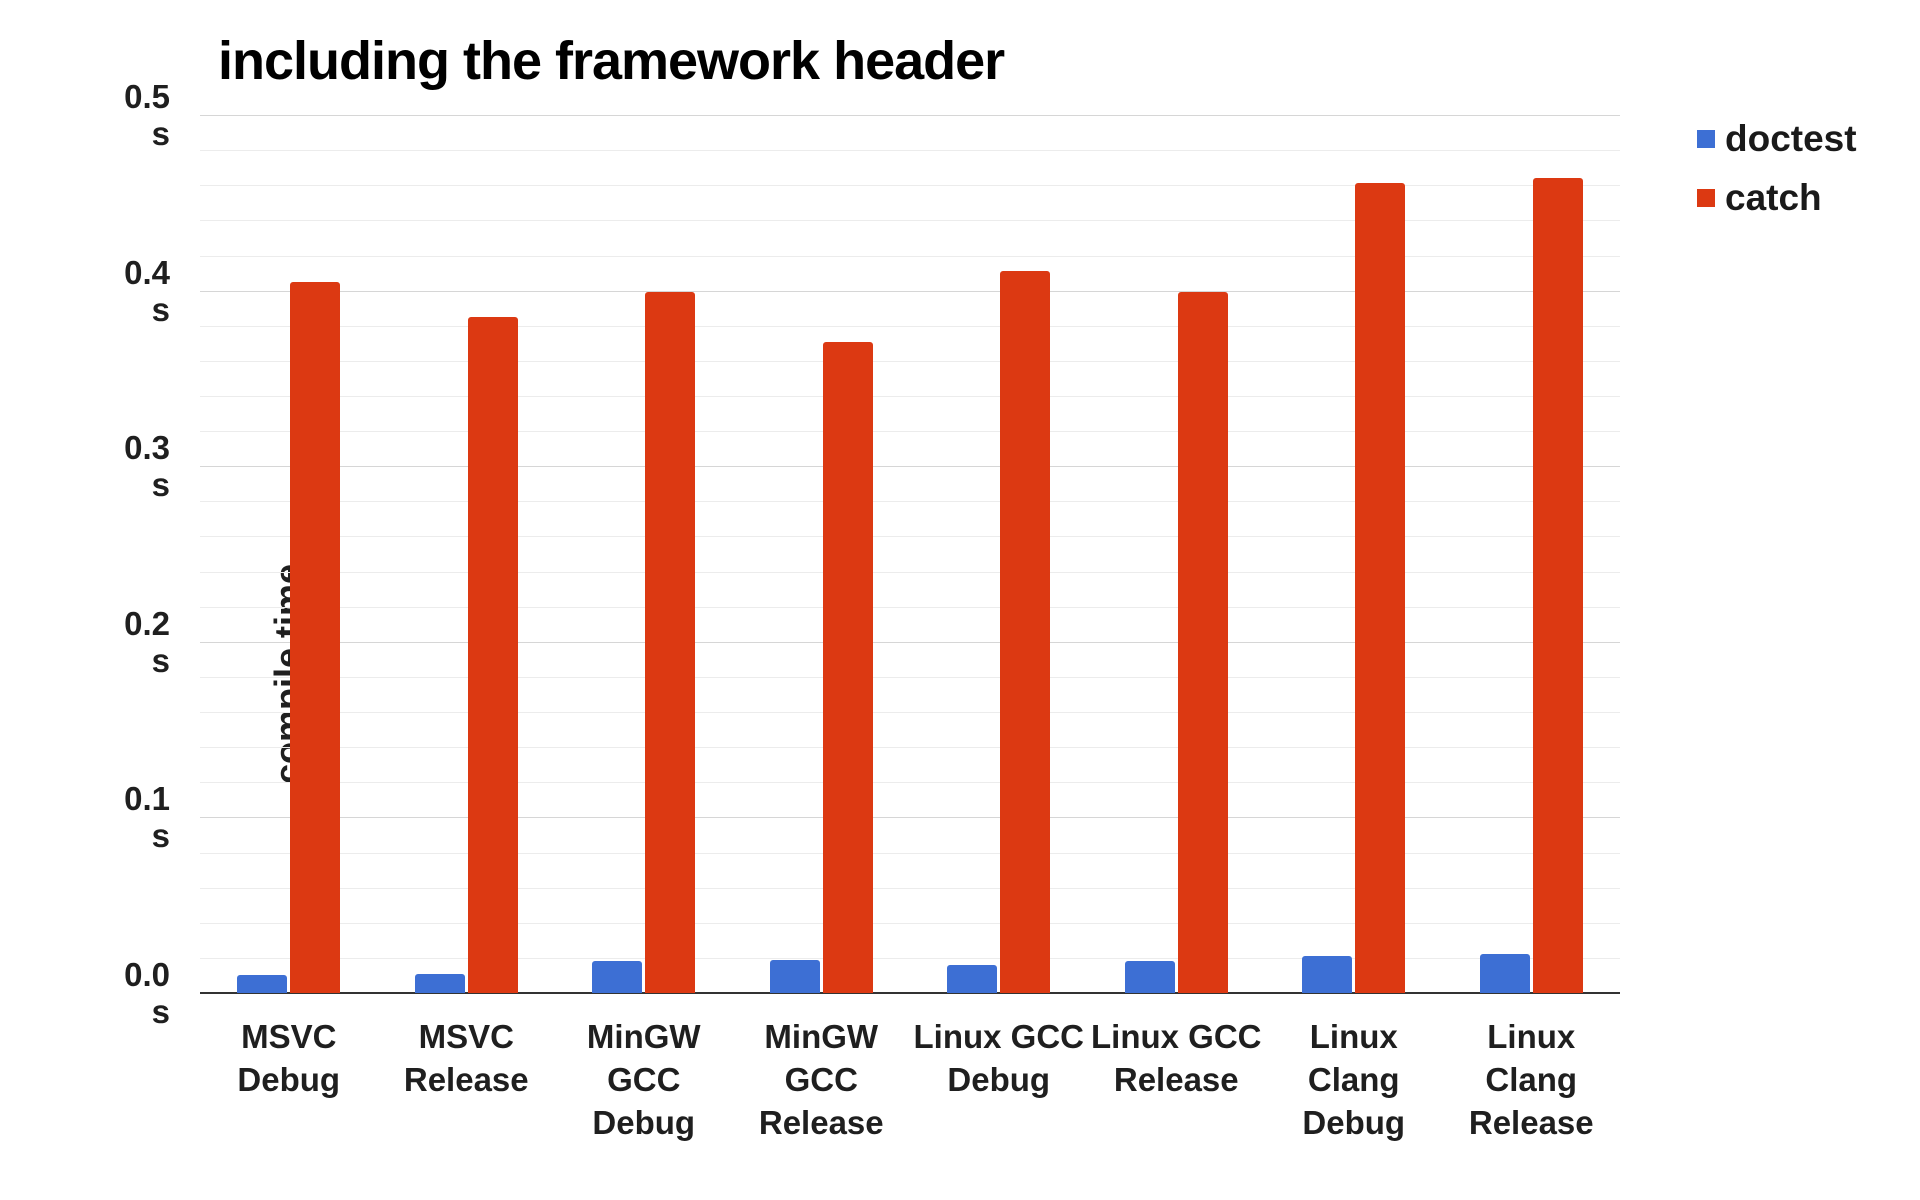 The image size is (1920, 1200). What do you see at coordinates (1706, 197) in the screenshot?
I see `catch-swatch-icon` at bounding box center [1706, 197].